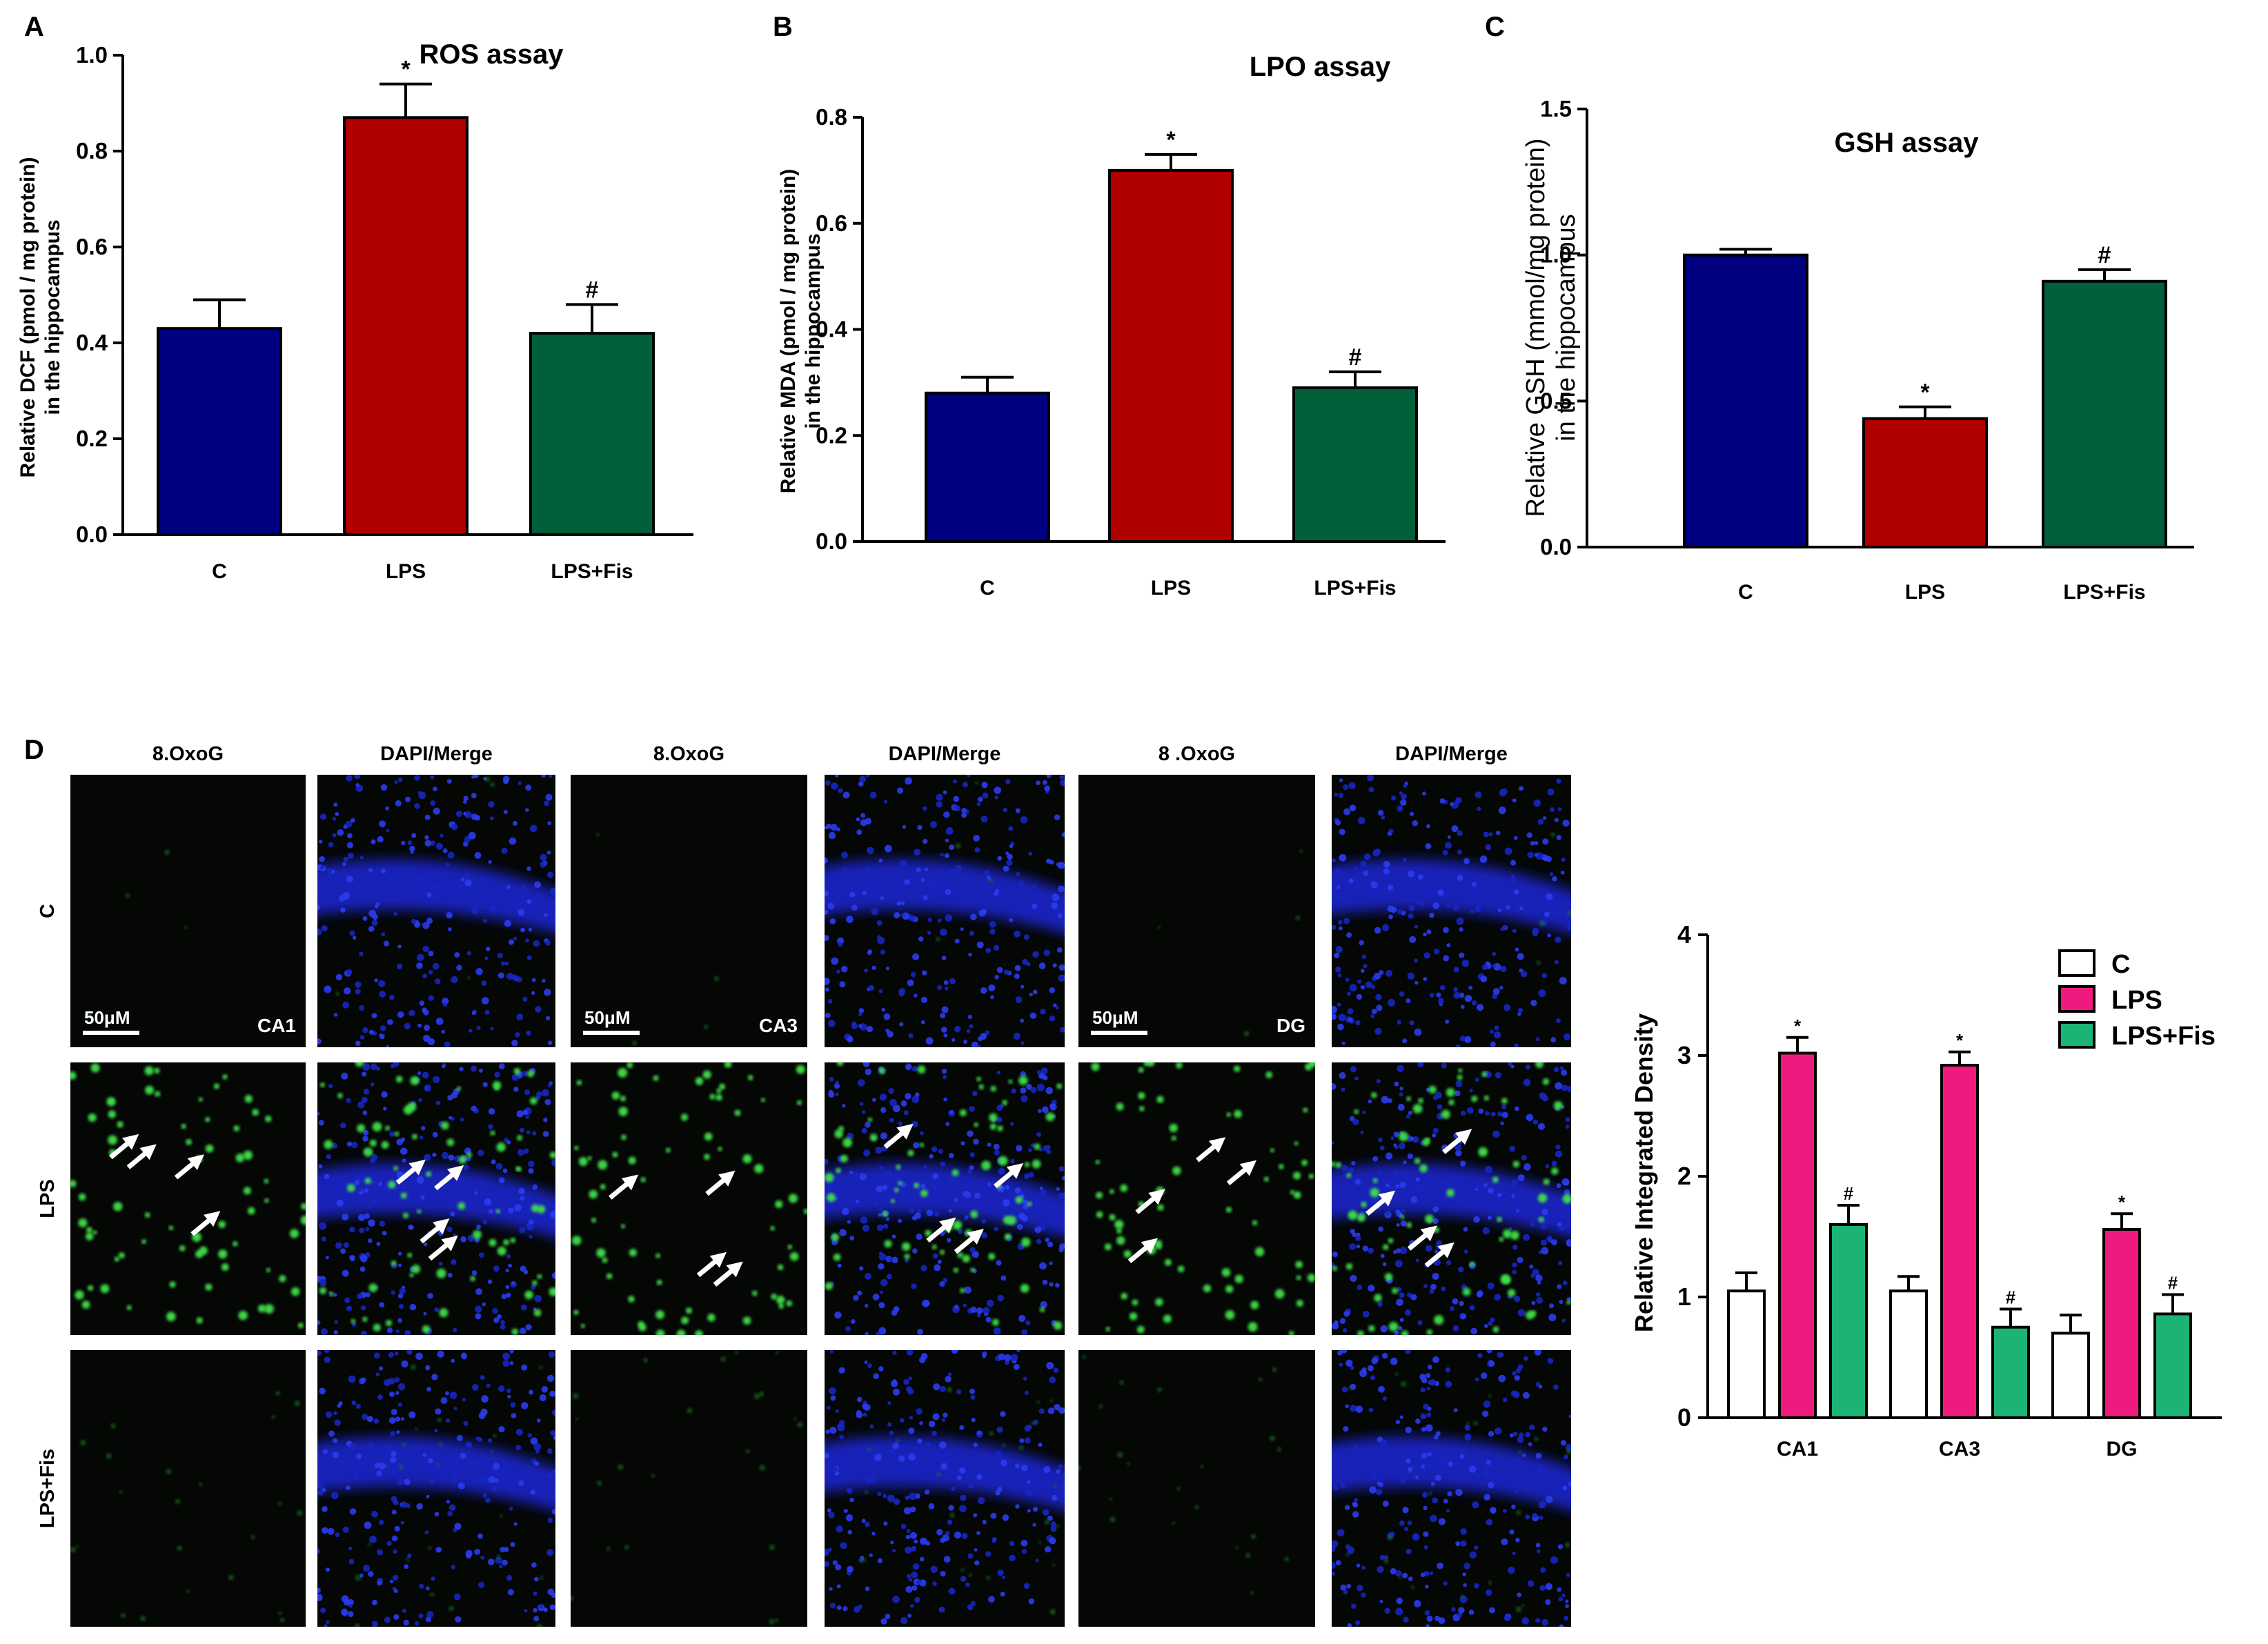 This screenshot has height=1644, width=2268. I want to click on bar-ca3-c, so click(1908, 1354).